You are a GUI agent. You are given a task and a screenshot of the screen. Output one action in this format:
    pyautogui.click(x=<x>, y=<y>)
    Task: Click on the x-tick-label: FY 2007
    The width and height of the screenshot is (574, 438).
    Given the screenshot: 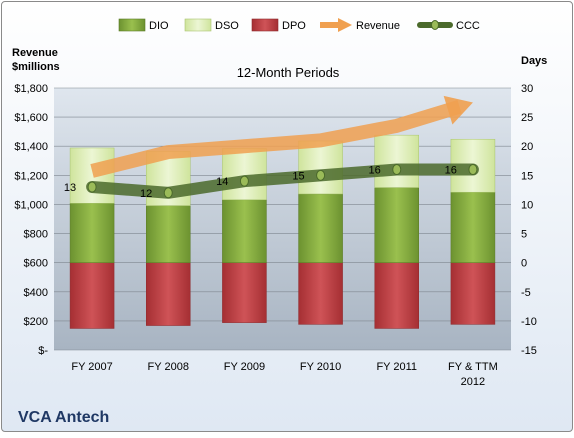 What is the action you would take?
    pyautogui.click(x=91, y=367)
    